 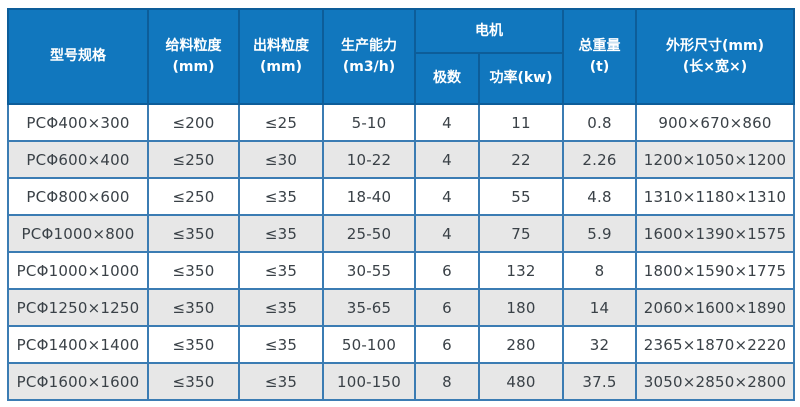 I want to click on table-cell: 11, so click(x=521, y=122).